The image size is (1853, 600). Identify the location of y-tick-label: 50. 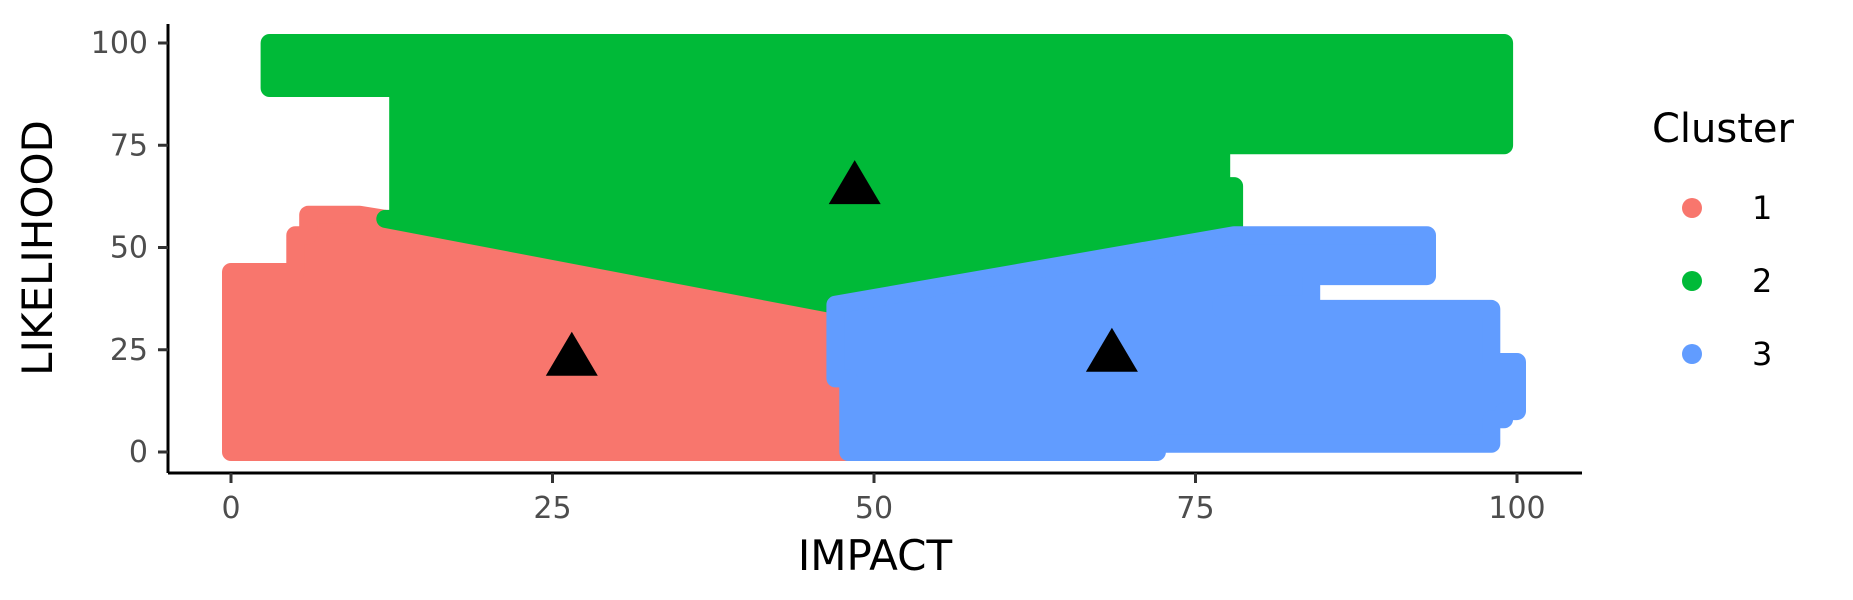
(129, 248).